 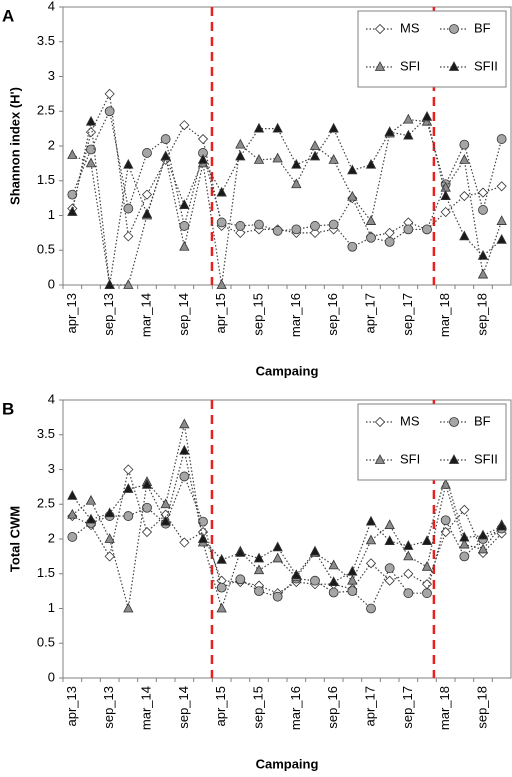 What do you see at coordinates (407, 314) in the screenshot?
I see `x-tick-label: sep_17` at bounding box center [407, 314].